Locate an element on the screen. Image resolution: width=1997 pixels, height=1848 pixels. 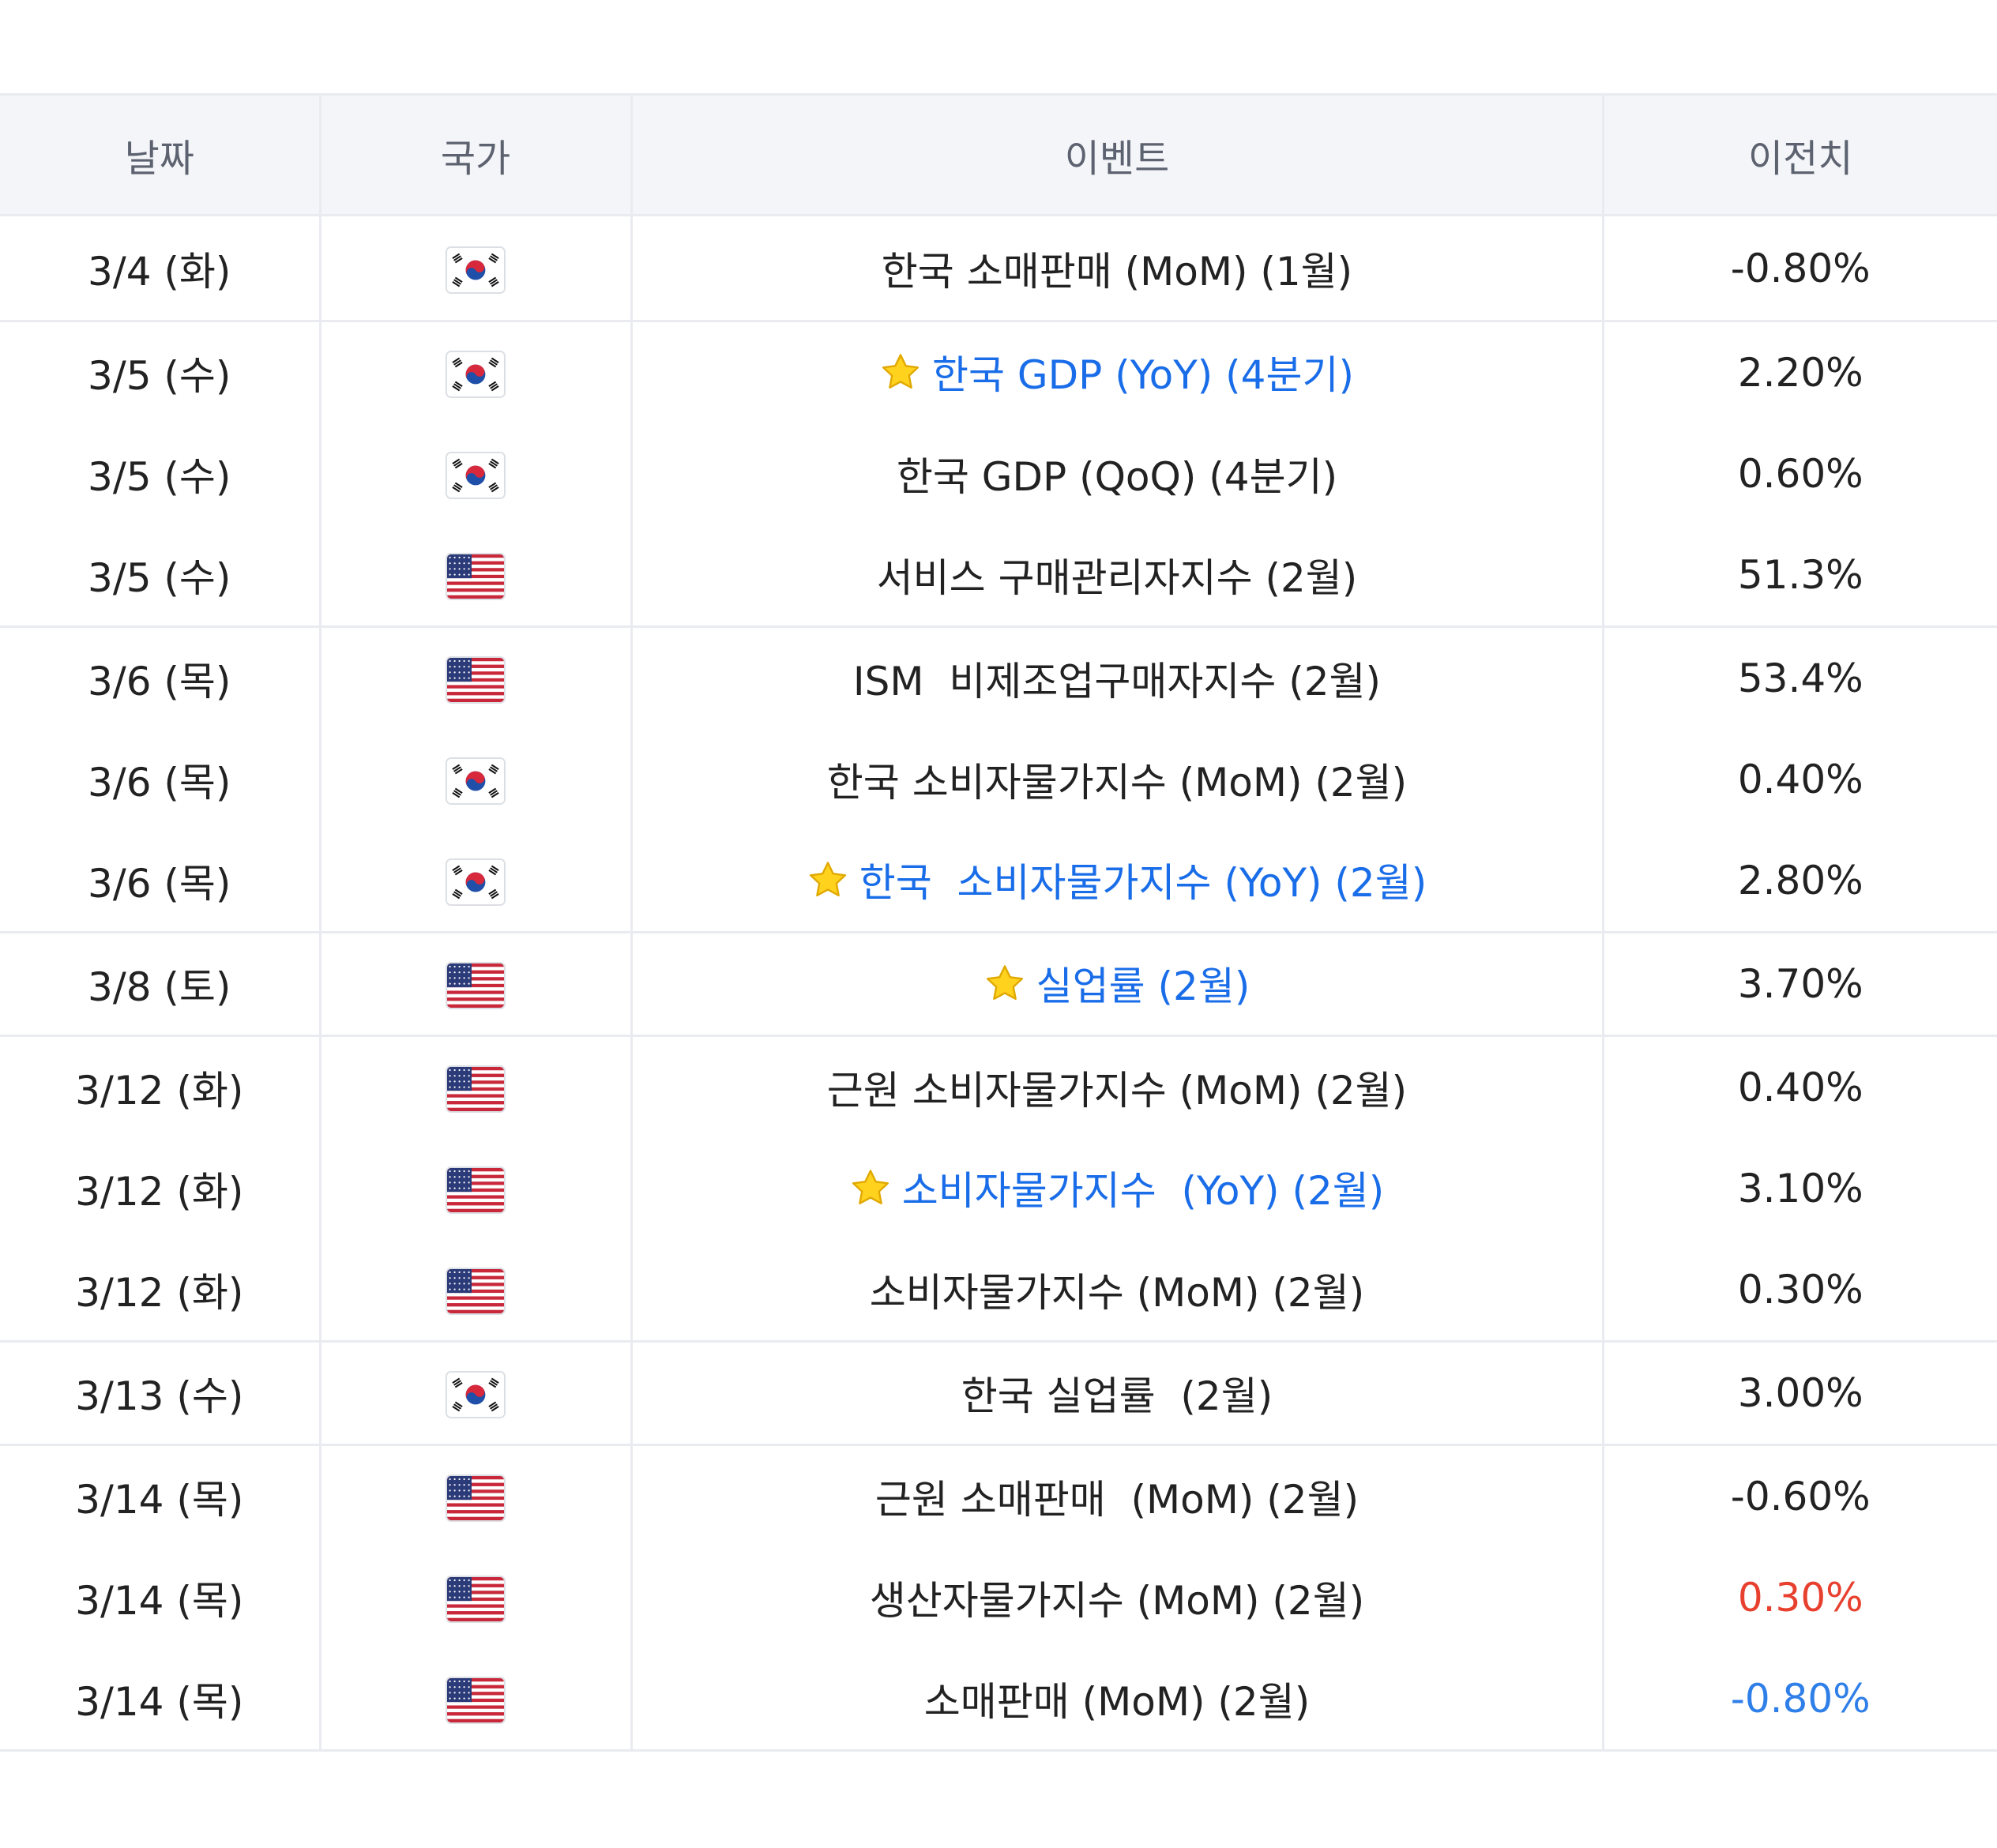
table-row: 3/8 (토) 실업률 (2월) 3.70% is located at coordinates (999, 984).